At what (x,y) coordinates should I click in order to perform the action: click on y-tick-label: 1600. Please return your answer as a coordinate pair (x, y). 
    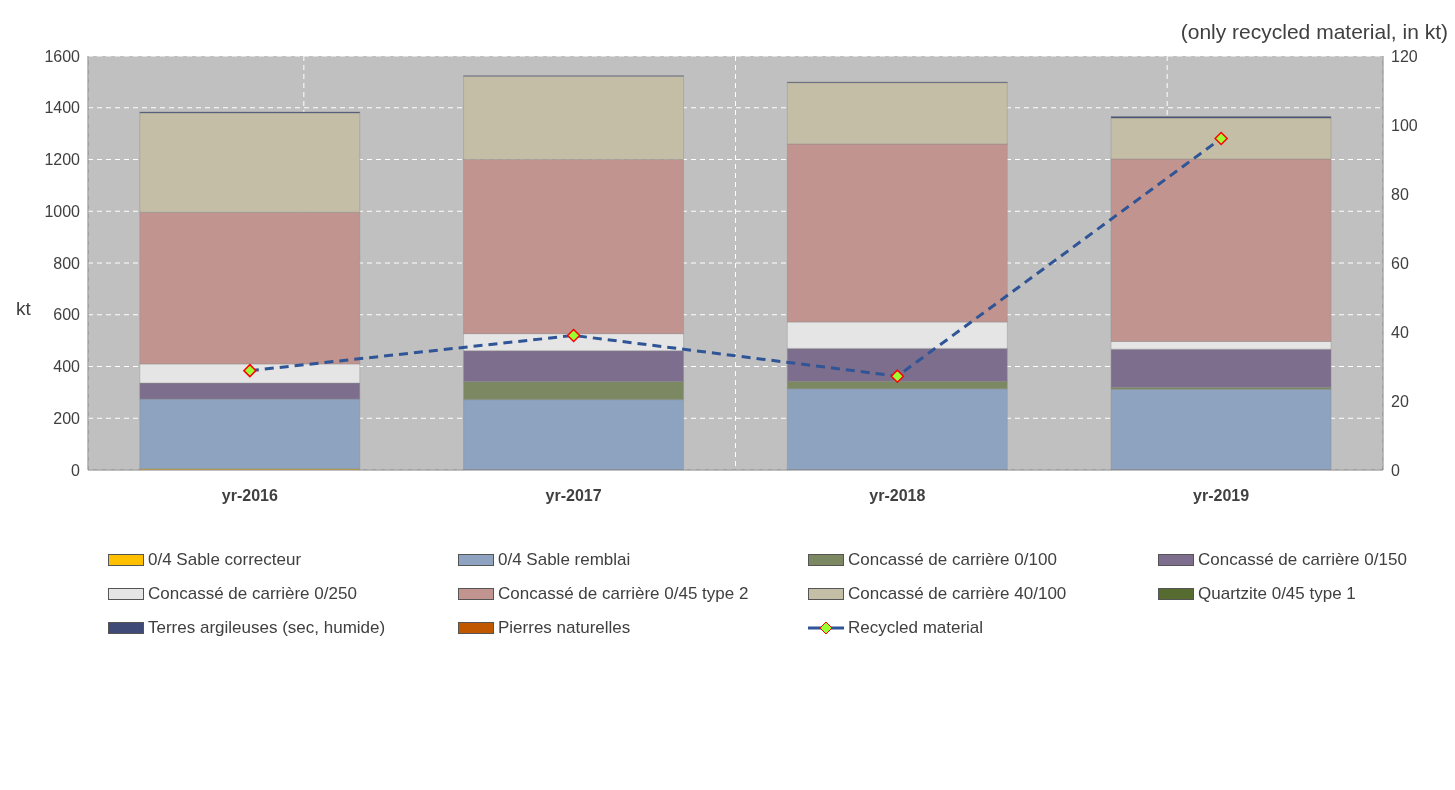
    Looking at the image, I should click on (62, 56).